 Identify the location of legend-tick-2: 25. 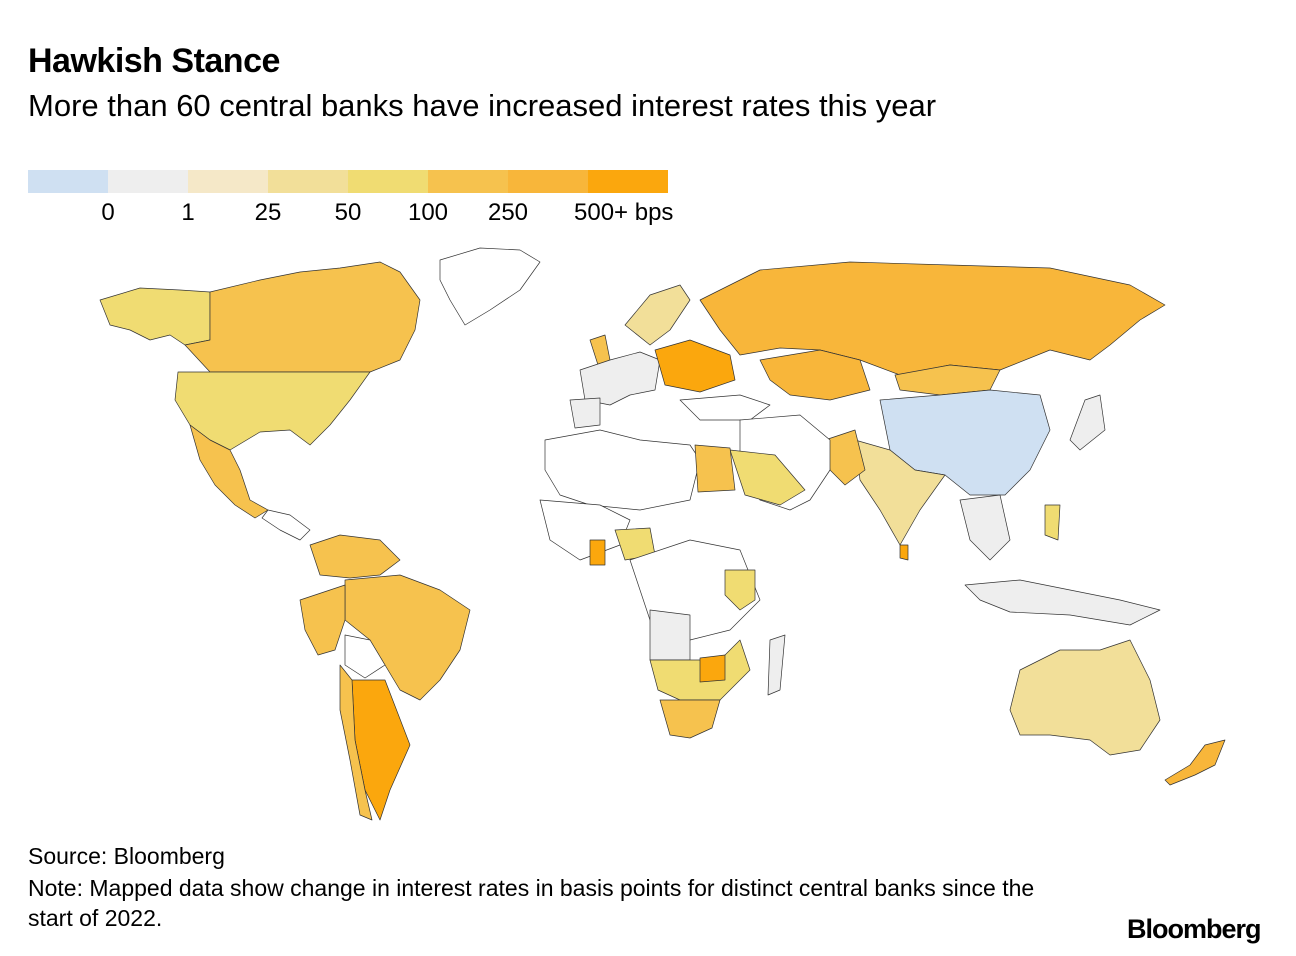
(268, 212).